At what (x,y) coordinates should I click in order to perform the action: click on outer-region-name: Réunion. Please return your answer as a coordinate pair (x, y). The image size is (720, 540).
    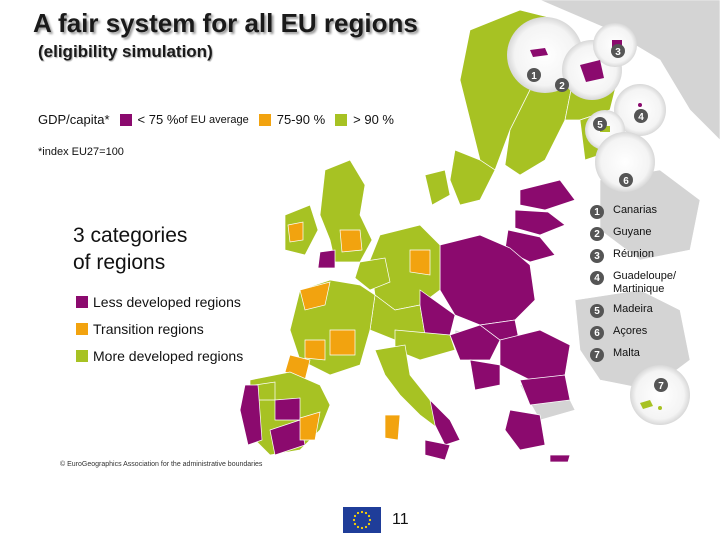
    Looking at the image, I should click on (633, 254).